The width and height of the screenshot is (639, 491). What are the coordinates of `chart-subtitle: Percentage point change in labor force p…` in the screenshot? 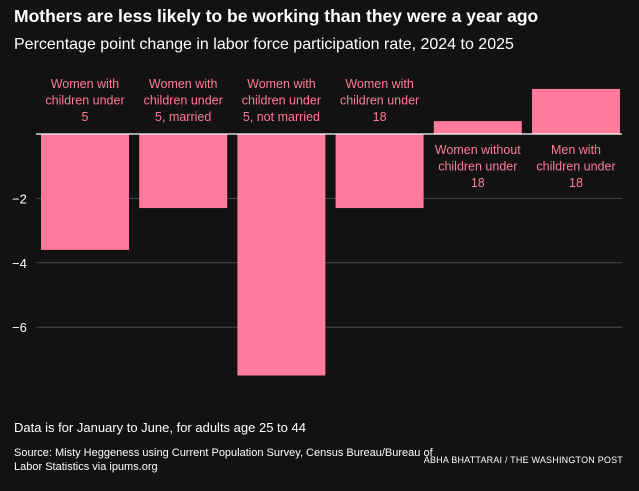 It's located at (264, 44).